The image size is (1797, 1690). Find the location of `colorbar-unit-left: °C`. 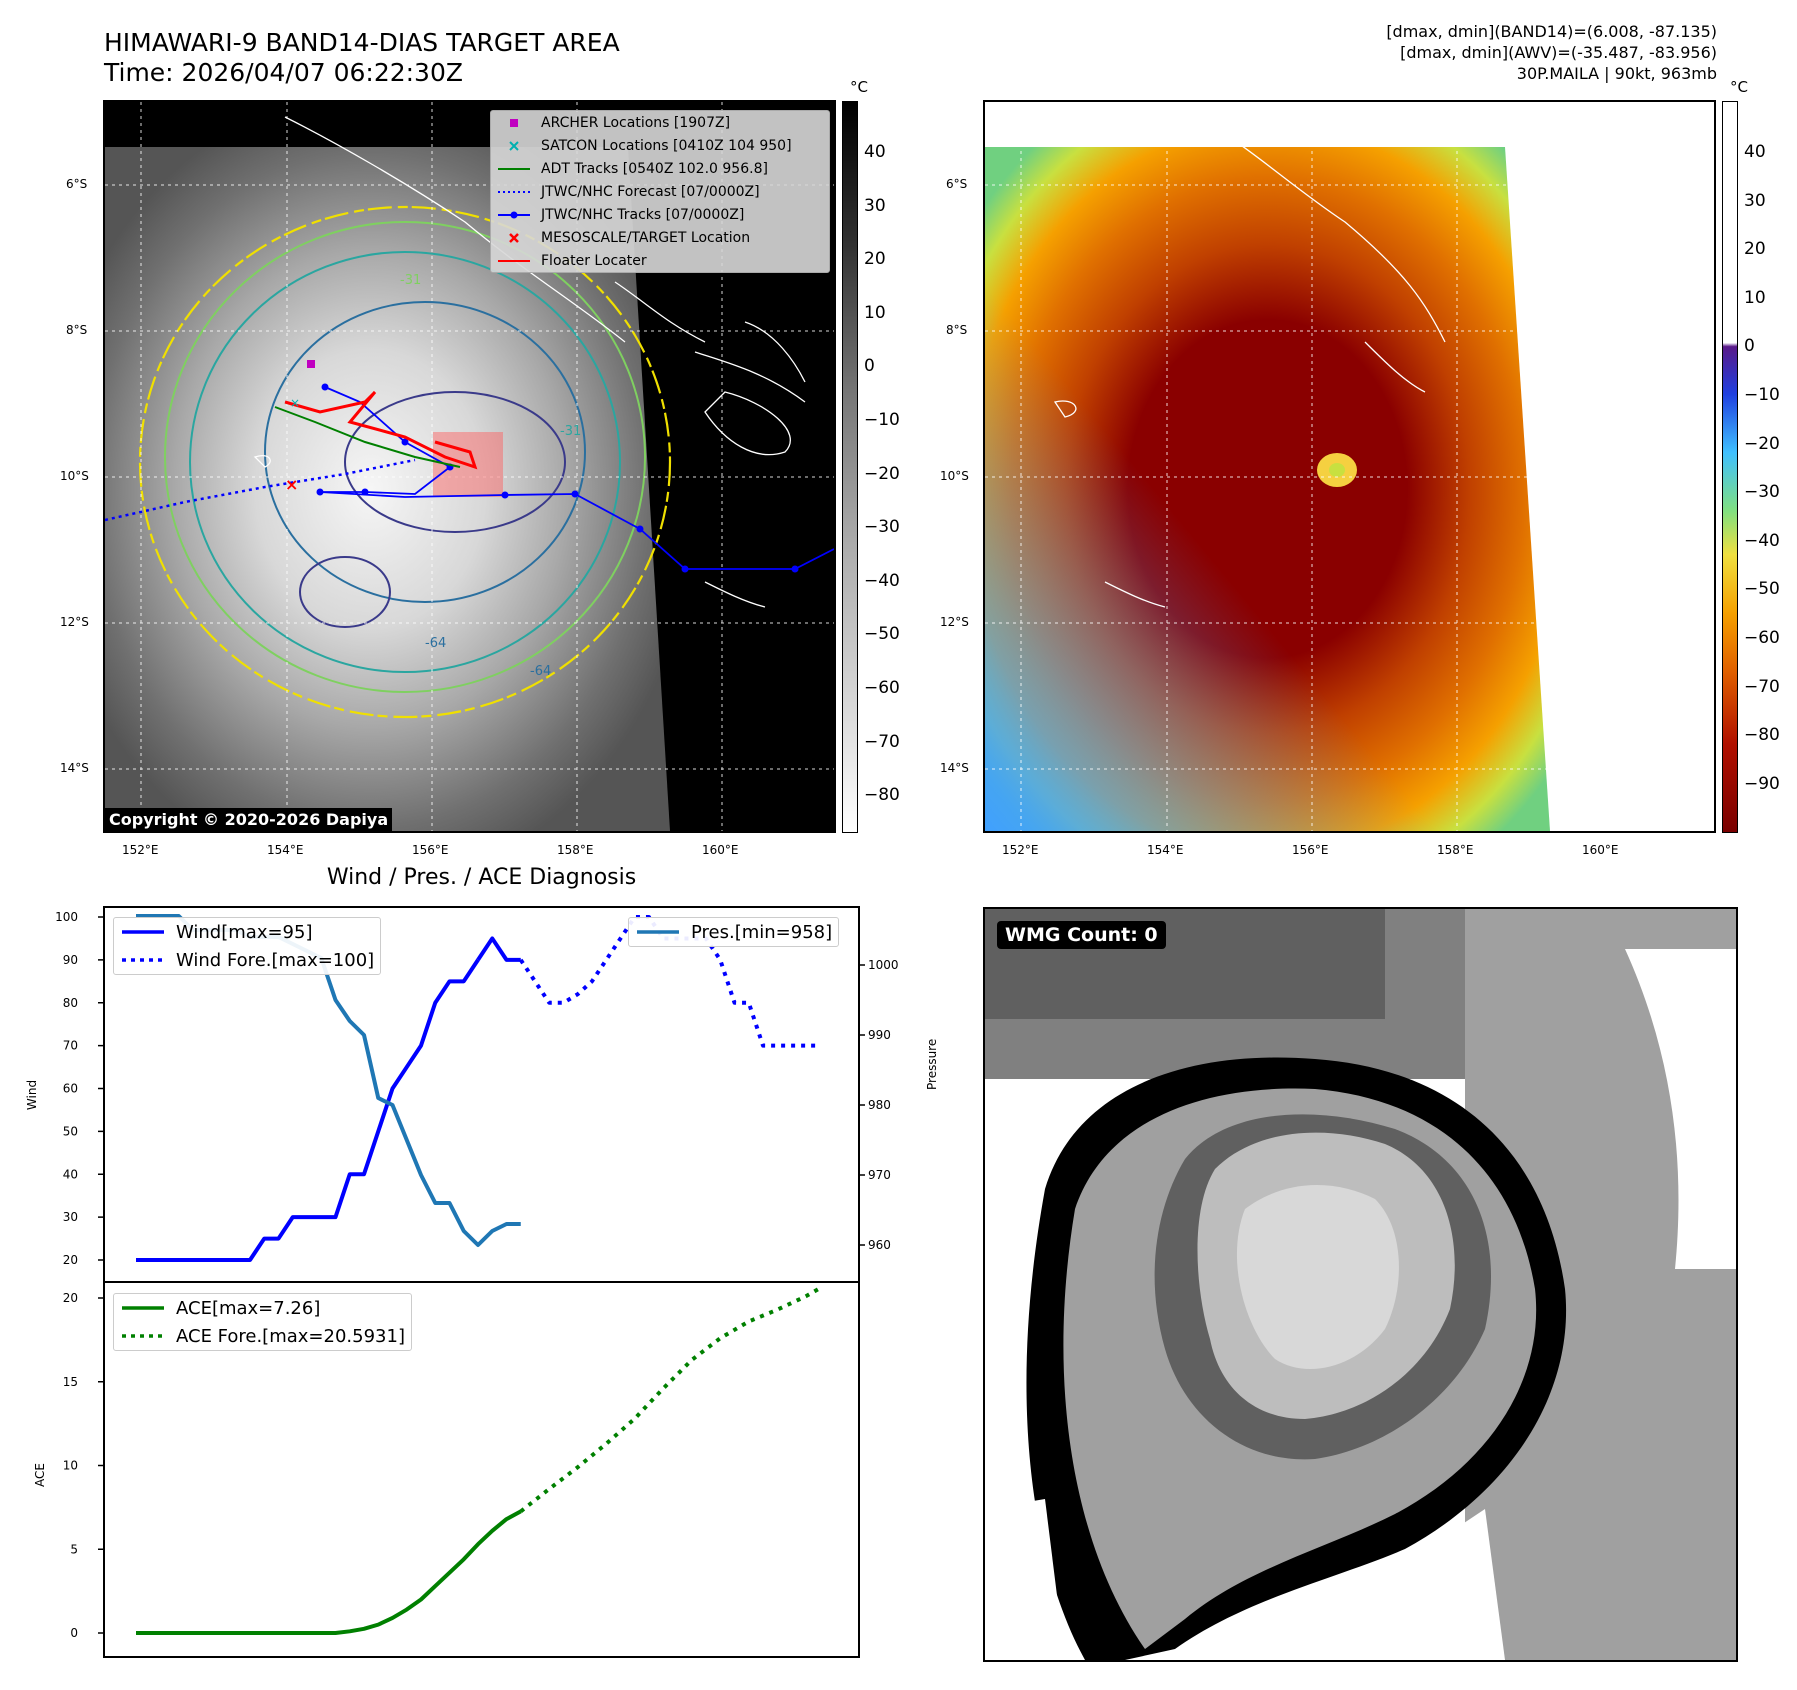

colorbar-unit-left: °C is located at coordinates (859, 87).